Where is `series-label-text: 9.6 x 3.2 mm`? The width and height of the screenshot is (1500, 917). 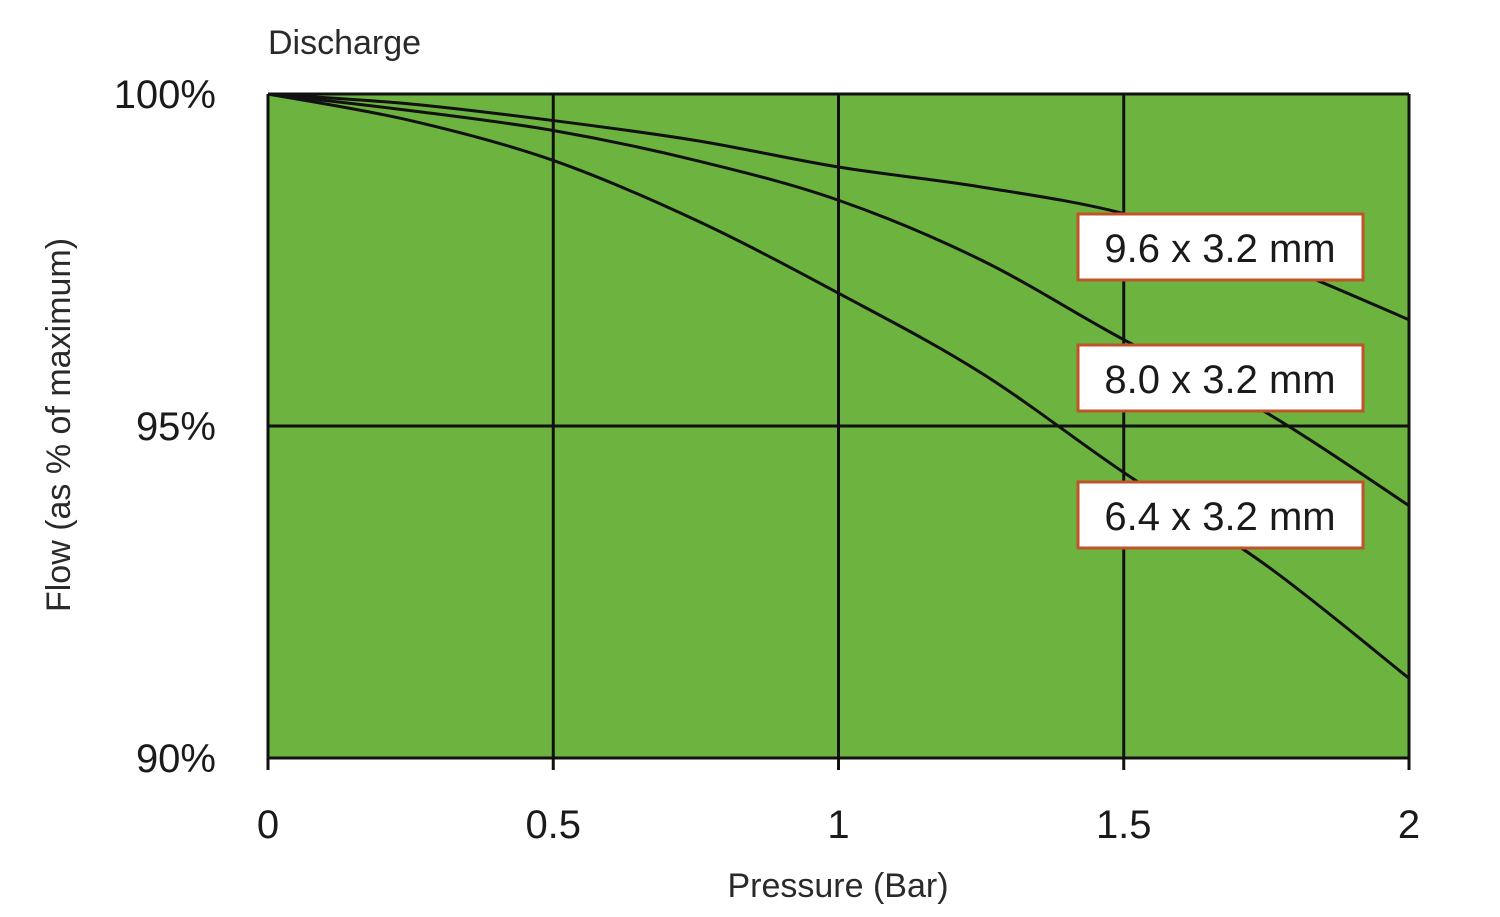
series-label-text: 9.6 x 3.2 mm is located at coordinates (1219, 249).